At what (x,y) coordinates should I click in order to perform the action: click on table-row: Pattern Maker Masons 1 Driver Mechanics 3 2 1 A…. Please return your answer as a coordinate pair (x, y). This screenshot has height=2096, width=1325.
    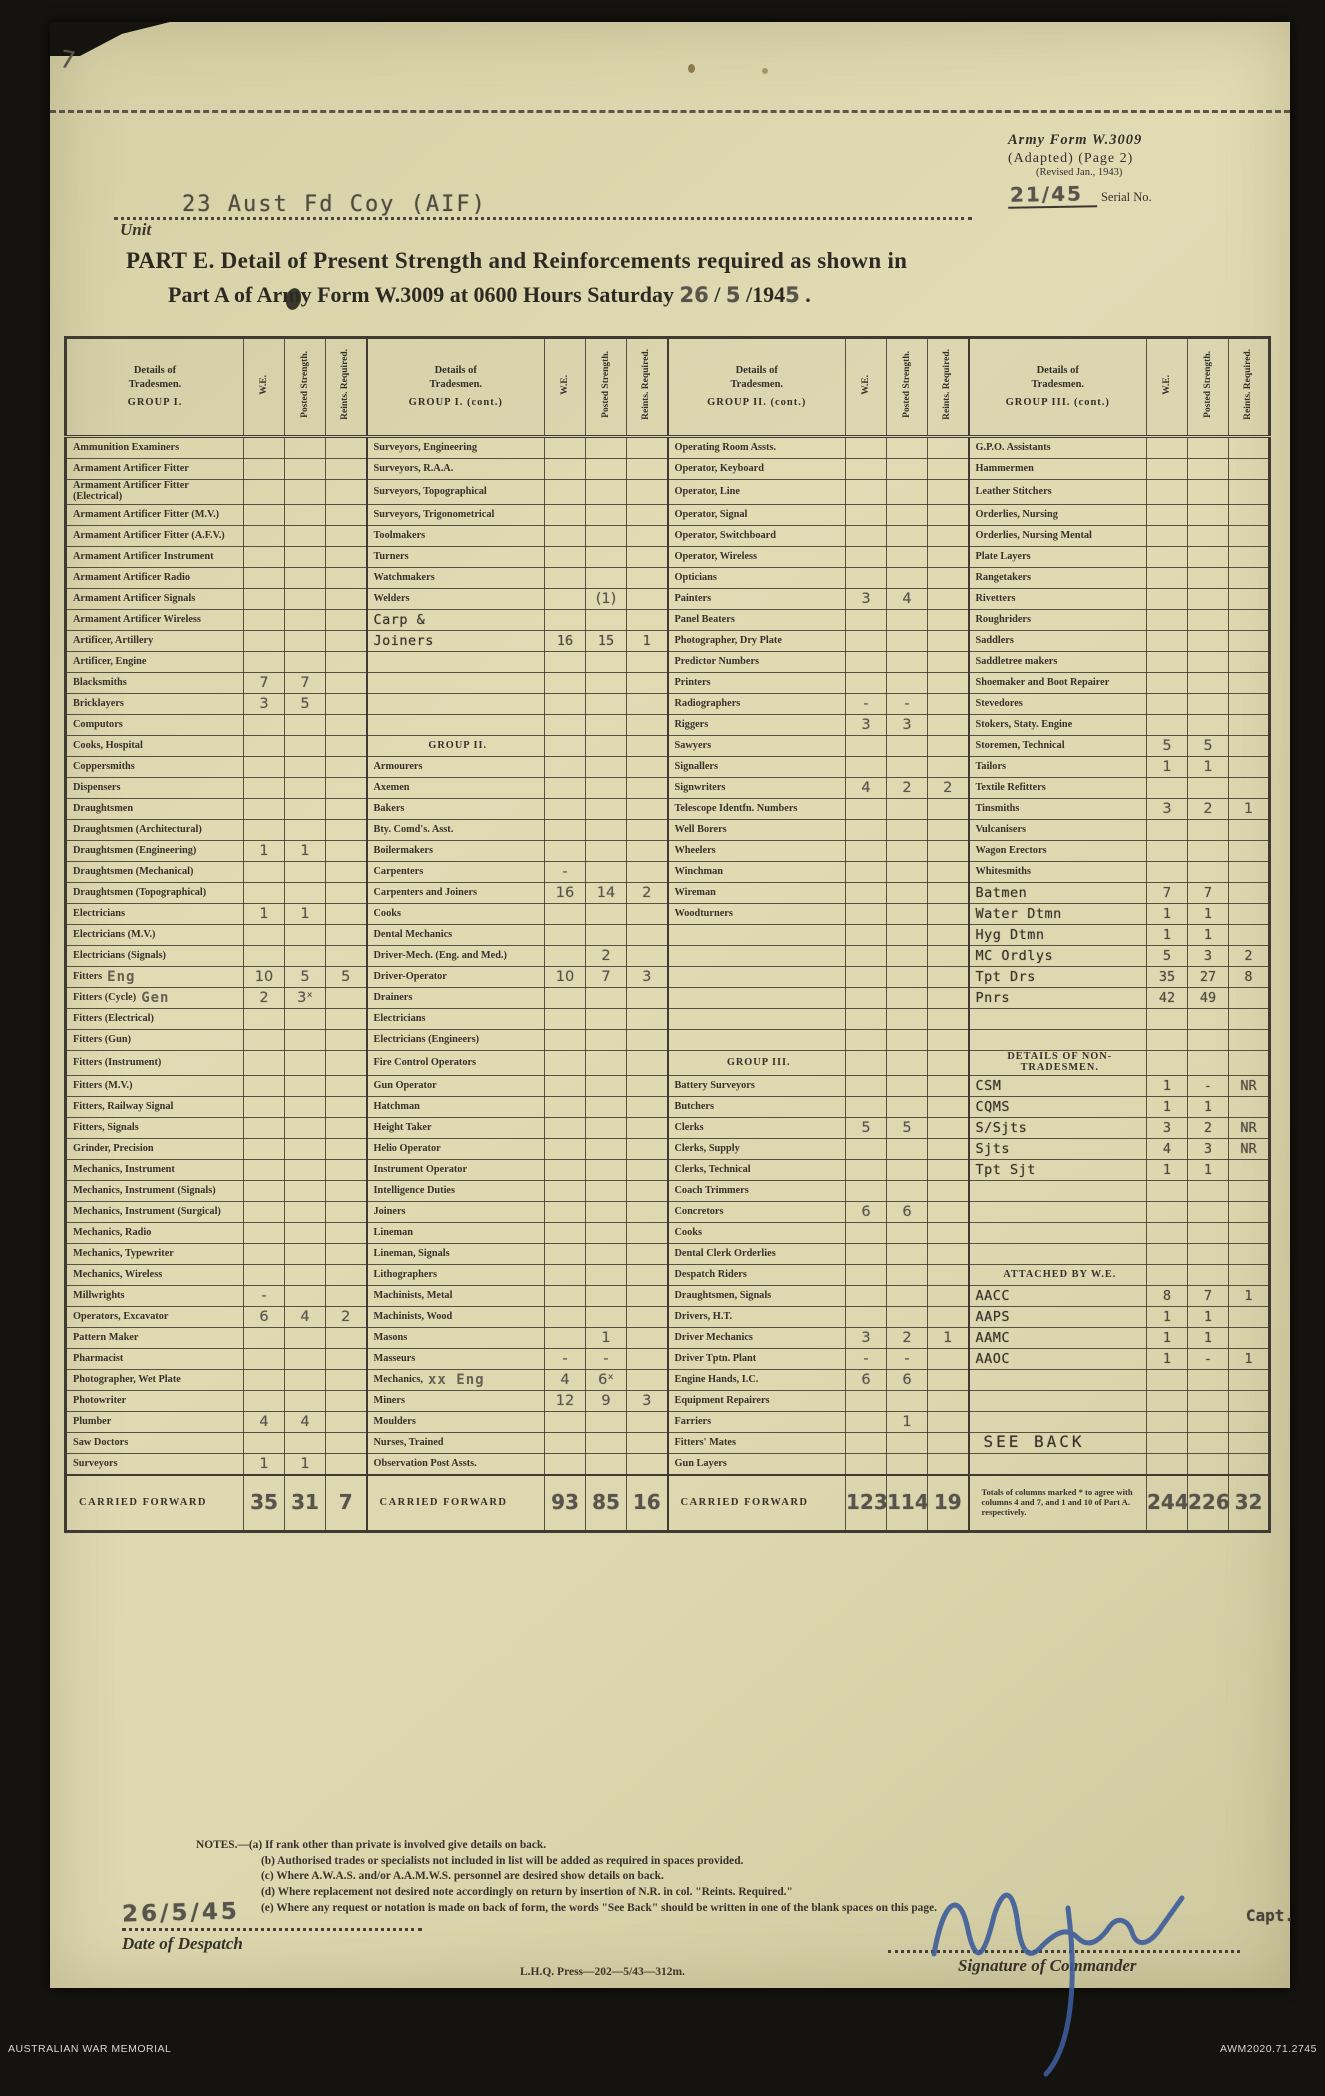
    Looking at the image, I should click on (667, 1337).